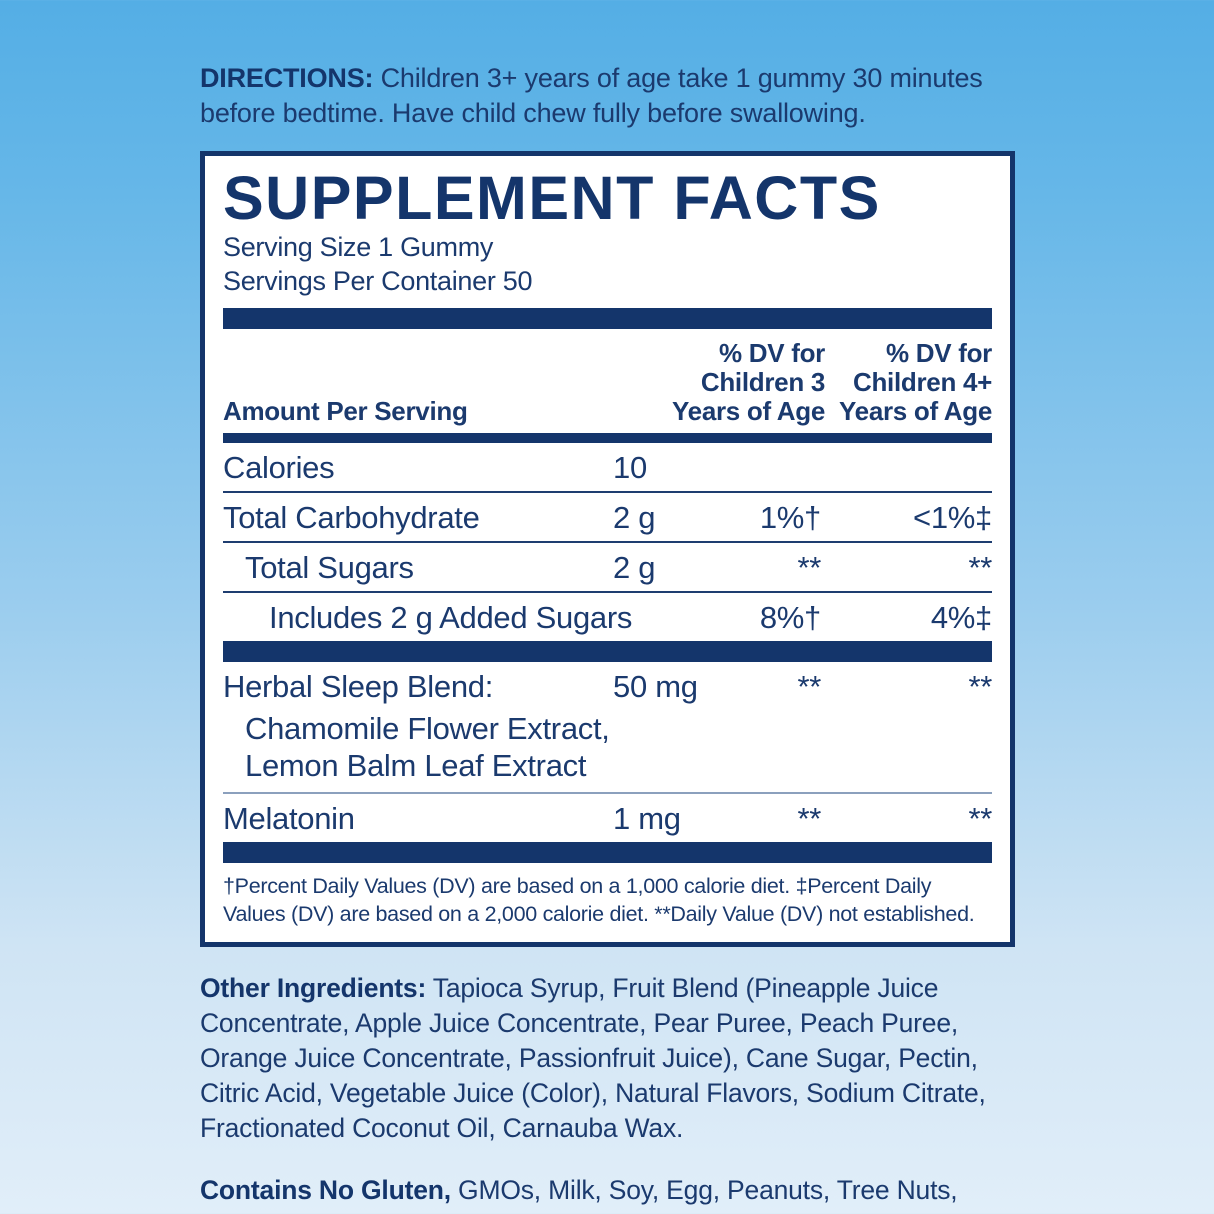 The image size is (1214, 1214). I want to click on row-name: Includes 2 g Added Sugars, so click(451, 617).